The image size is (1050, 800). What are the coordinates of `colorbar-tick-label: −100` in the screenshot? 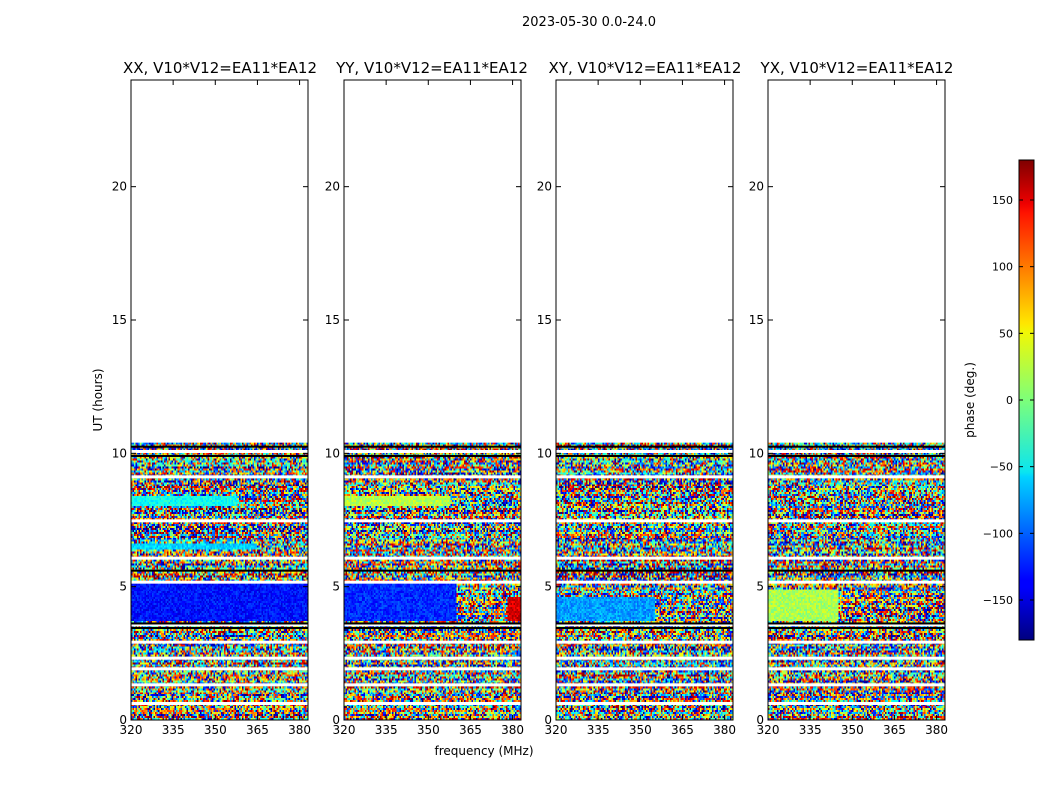 It's located at (998, 533).